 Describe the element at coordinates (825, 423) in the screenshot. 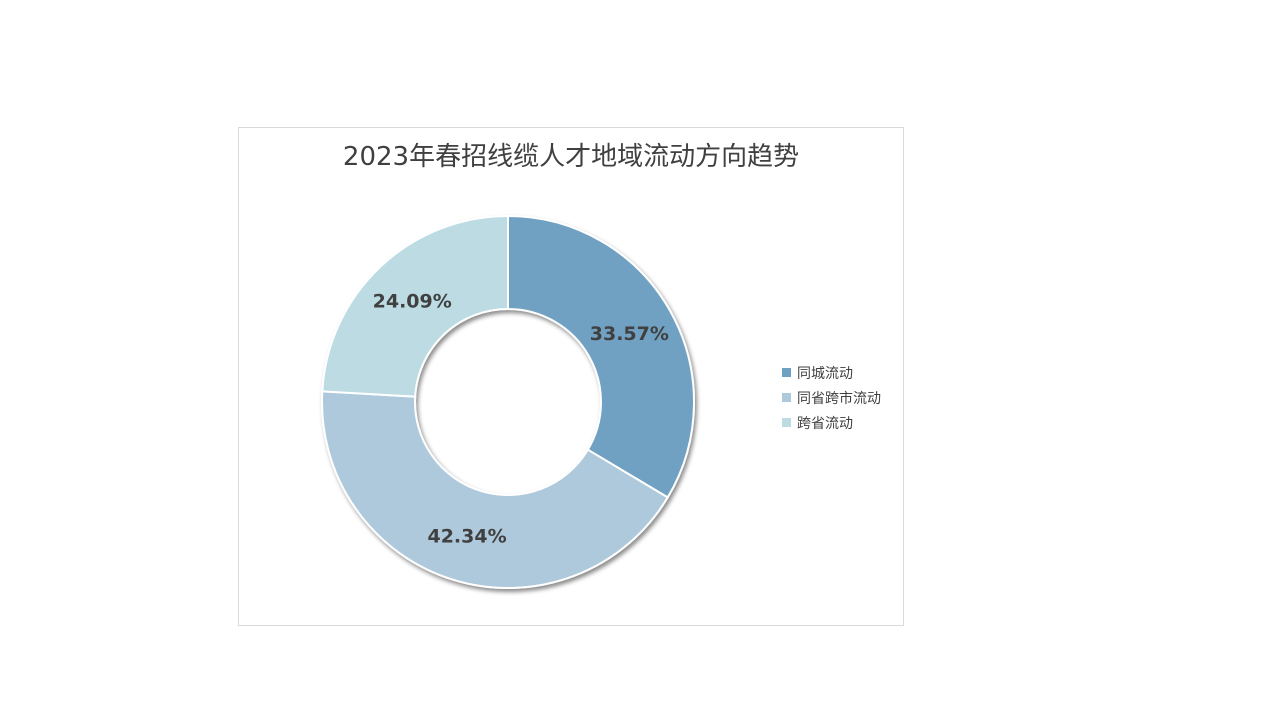

I see `legend-label: 跨省流动` at that location.